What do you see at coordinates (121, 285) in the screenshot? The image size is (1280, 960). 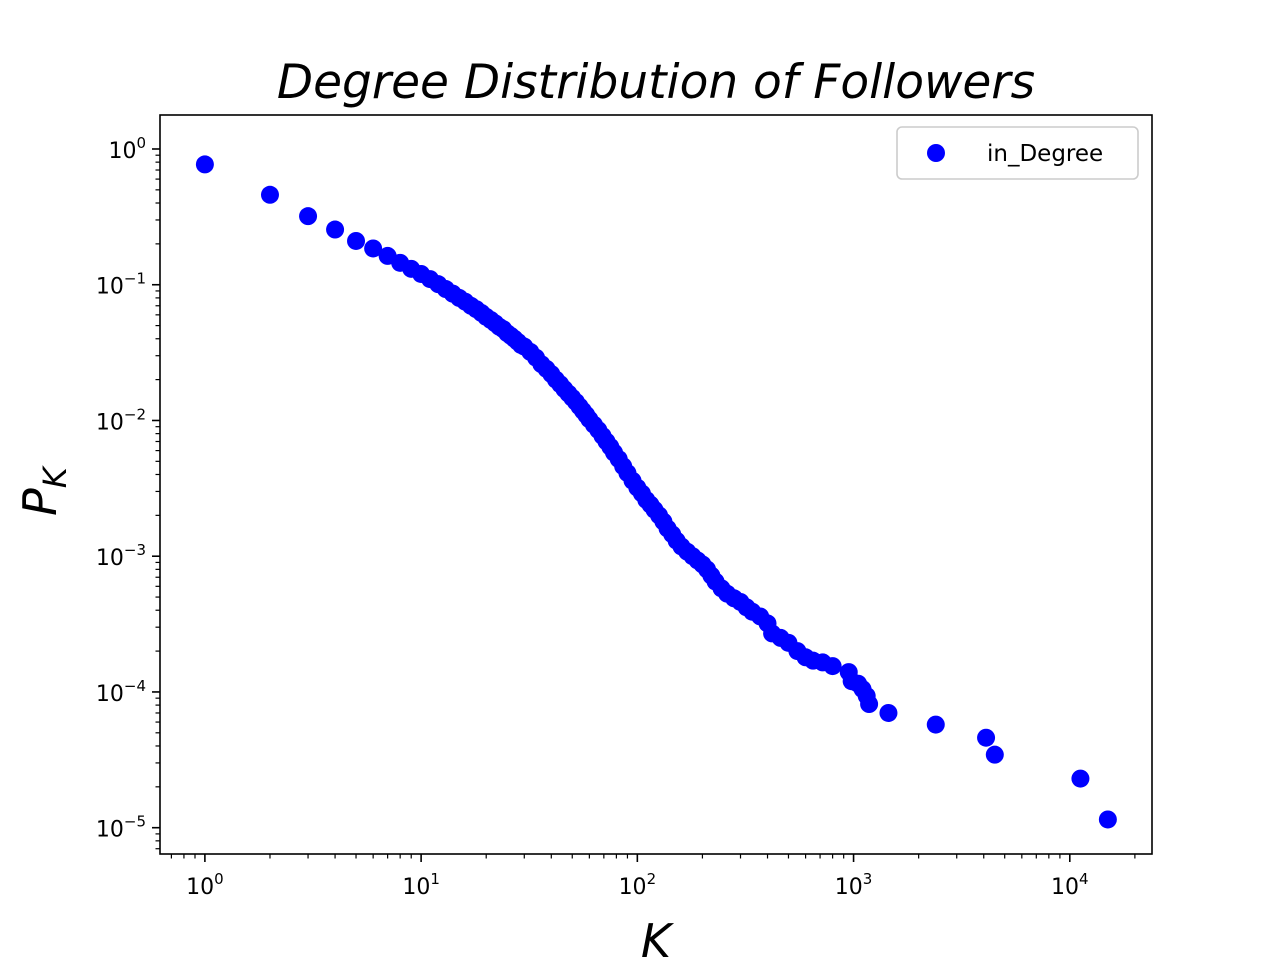 I see `y-tick-label: 10⁻¹` at bounding box center [121, 285].